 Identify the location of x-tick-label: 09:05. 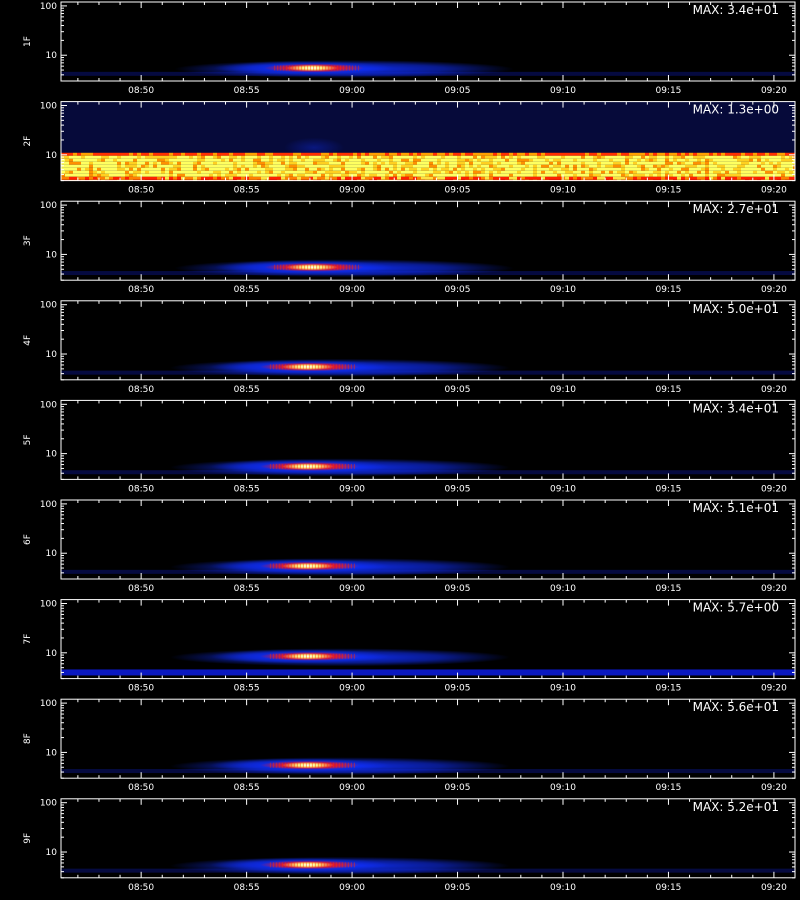
(458, 788).